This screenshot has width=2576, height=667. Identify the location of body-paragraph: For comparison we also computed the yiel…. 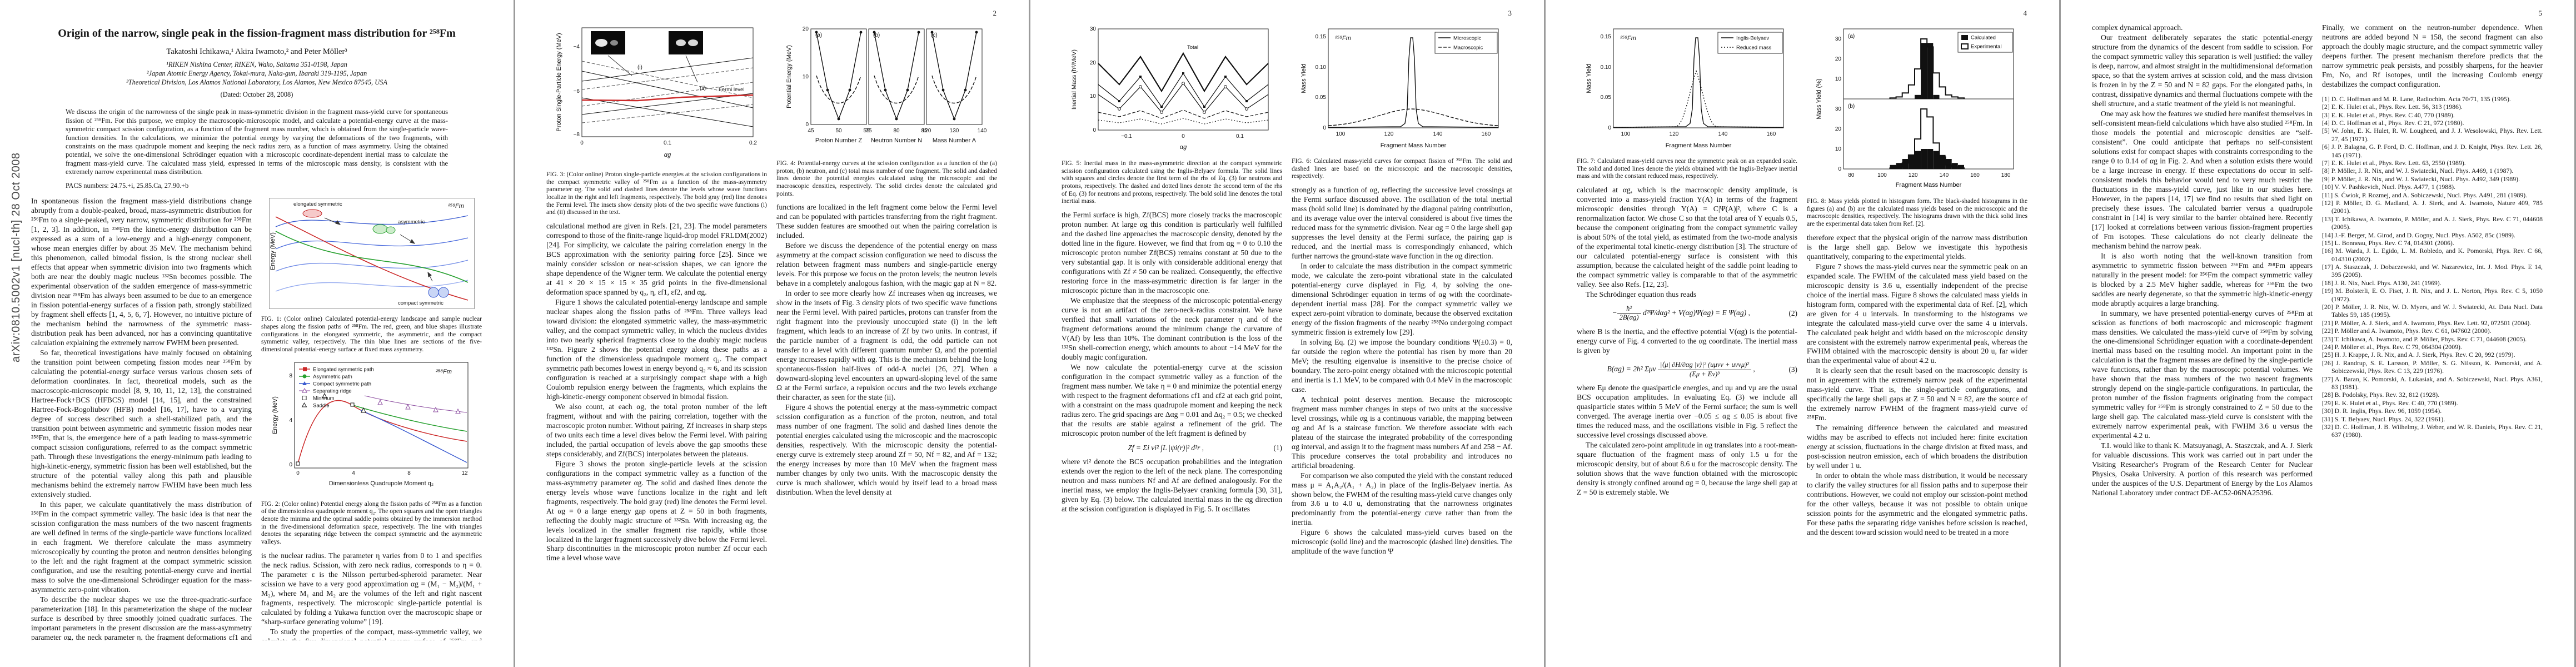
(1402, 499).